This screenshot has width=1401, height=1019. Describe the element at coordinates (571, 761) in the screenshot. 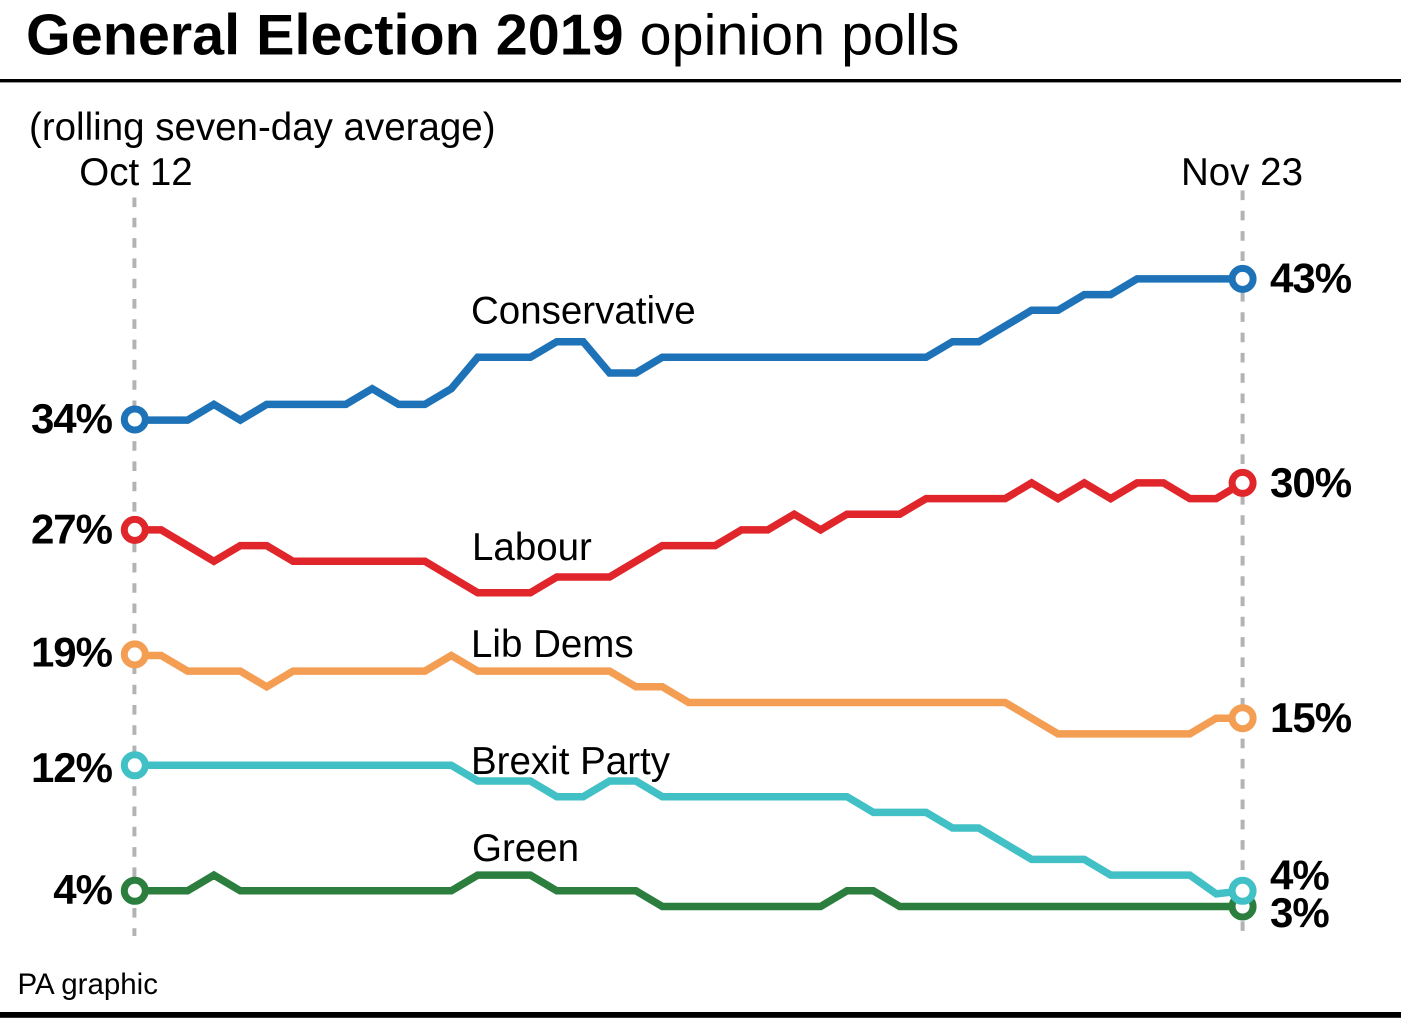

I see `svg-text: Brexit Party` at that location.